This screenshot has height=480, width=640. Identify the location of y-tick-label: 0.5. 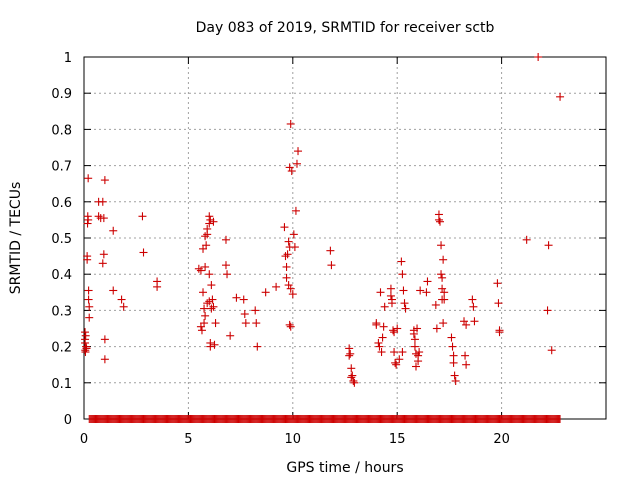
(61, 239).